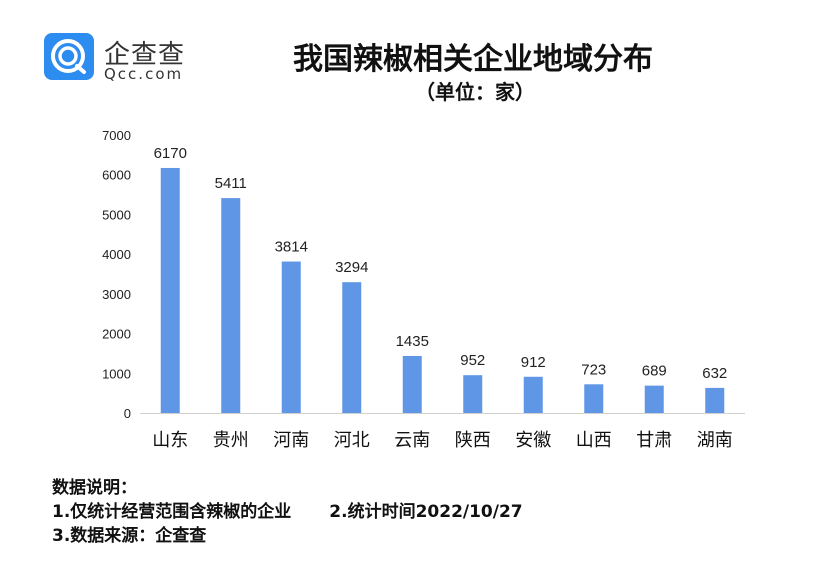  I want to click on x-tick-label: 安徽, so click(533, 440).